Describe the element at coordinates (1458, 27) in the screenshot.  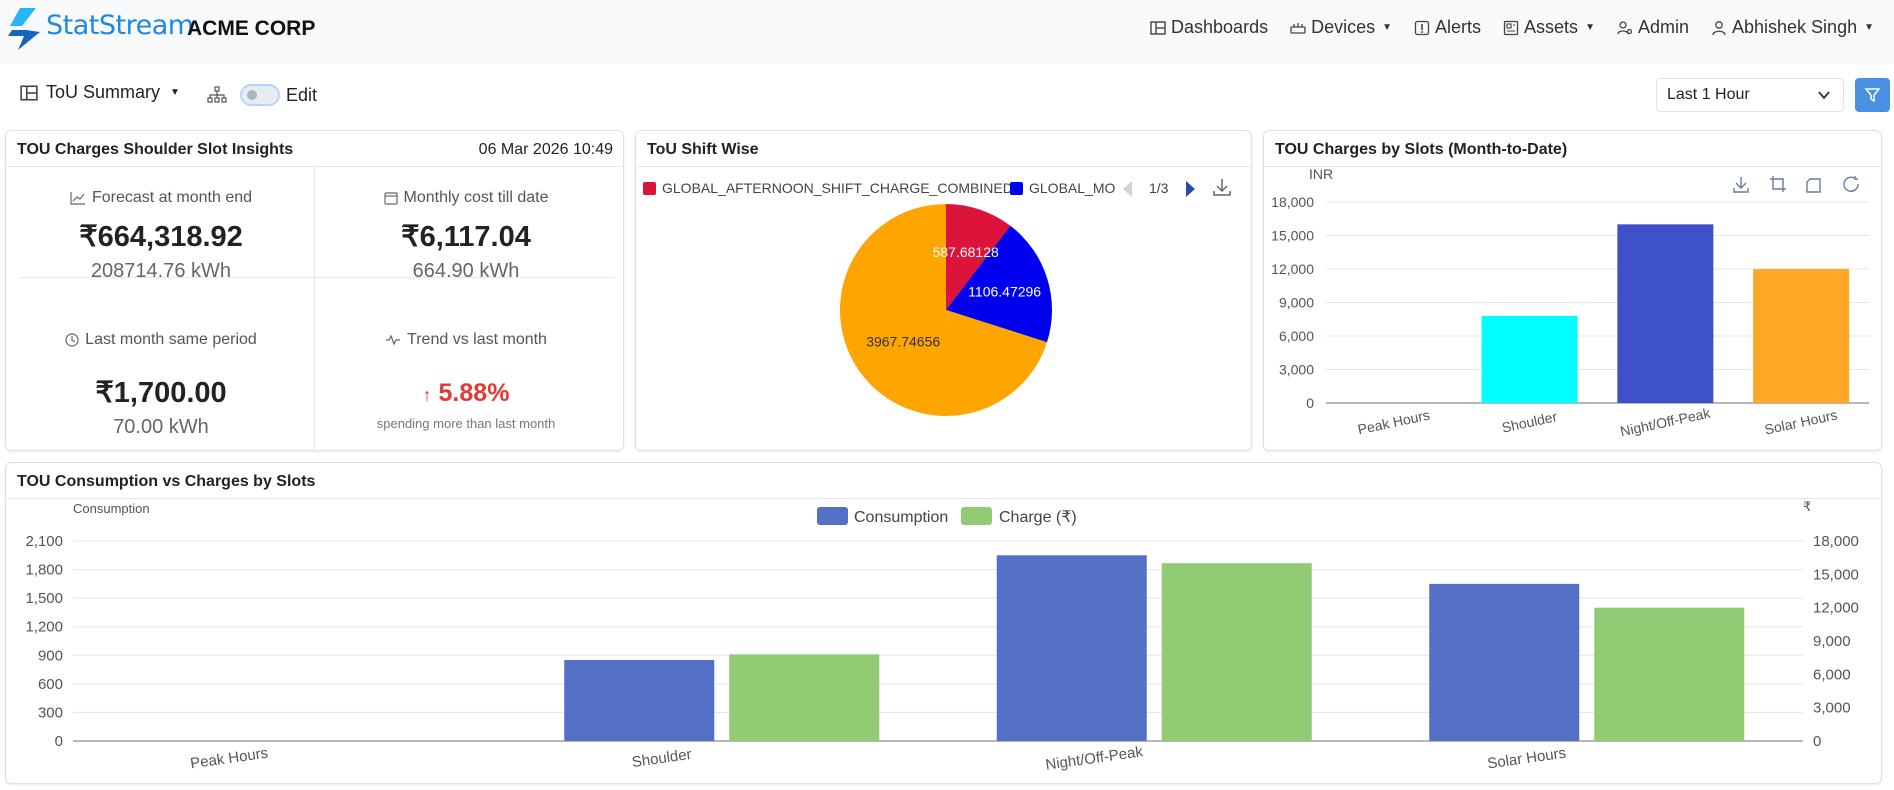
I see `nav-alerts-label: Alerts` at that location.